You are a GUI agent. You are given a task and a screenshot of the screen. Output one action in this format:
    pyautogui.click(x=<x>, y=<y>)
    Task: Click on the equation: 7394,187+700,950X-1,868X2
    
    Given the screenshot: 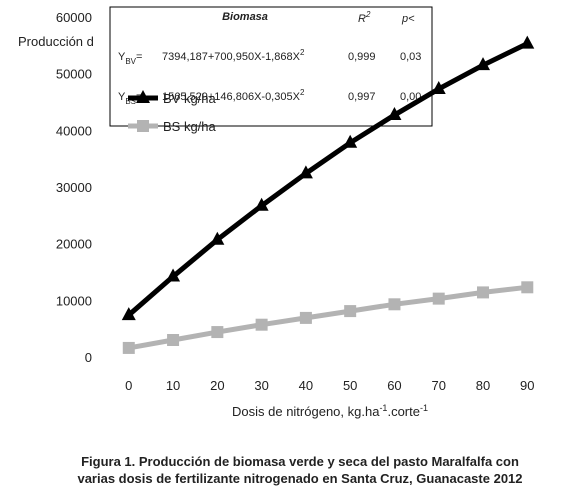 What is the action you would take?
    pyautogui.click(x=233, y=55)
    